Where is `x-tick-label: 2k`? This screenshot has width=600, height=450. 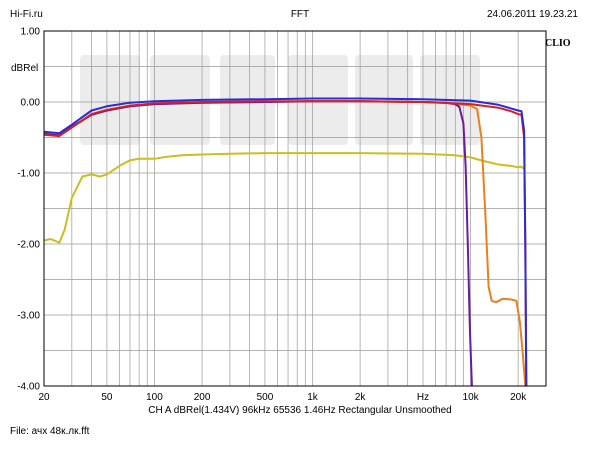
x-tick-label: 2k is located at coordinates (361, 397).